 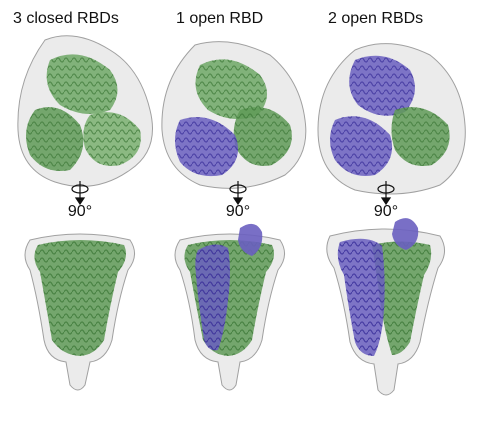 I want to click on side-view-two-open, so click(x=385, y=307).